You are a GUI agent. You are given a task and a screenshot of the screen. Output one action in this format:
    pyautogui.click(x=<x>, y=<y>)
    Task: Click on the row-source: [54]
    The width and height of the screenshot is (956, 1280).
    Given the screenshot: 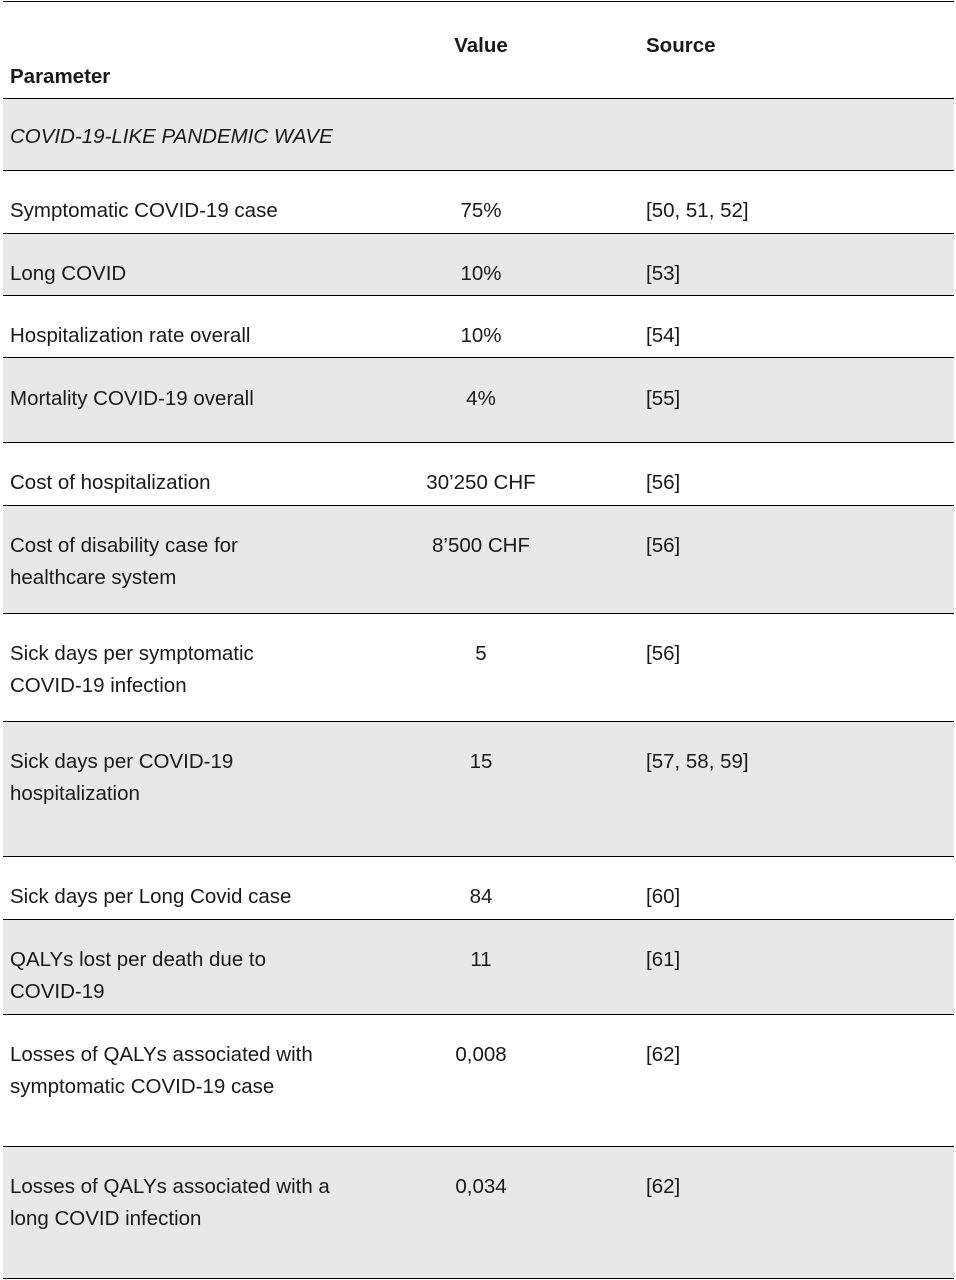 What is the action you would take?
    pyautogui.click(x=663, y=335)
    